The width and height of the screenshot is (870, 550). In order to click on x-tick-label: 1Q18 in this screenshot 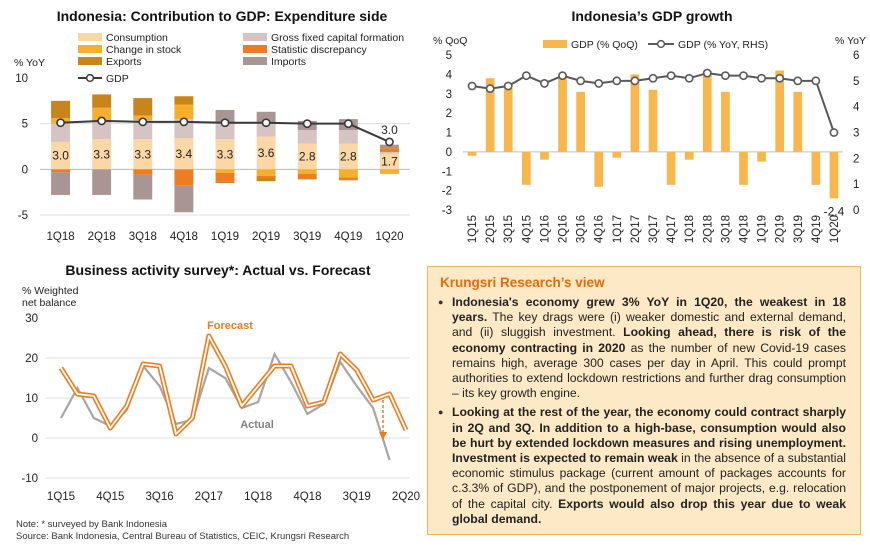, I will do `click(60, 237)`.